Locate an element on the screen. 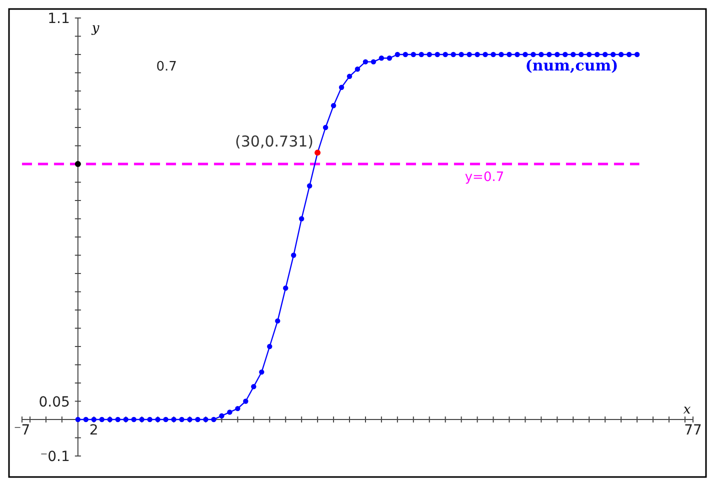 The width and height of the screenshot is (715, 486). x-tick-label: ⁻7 is located at coordinates (22, 430).